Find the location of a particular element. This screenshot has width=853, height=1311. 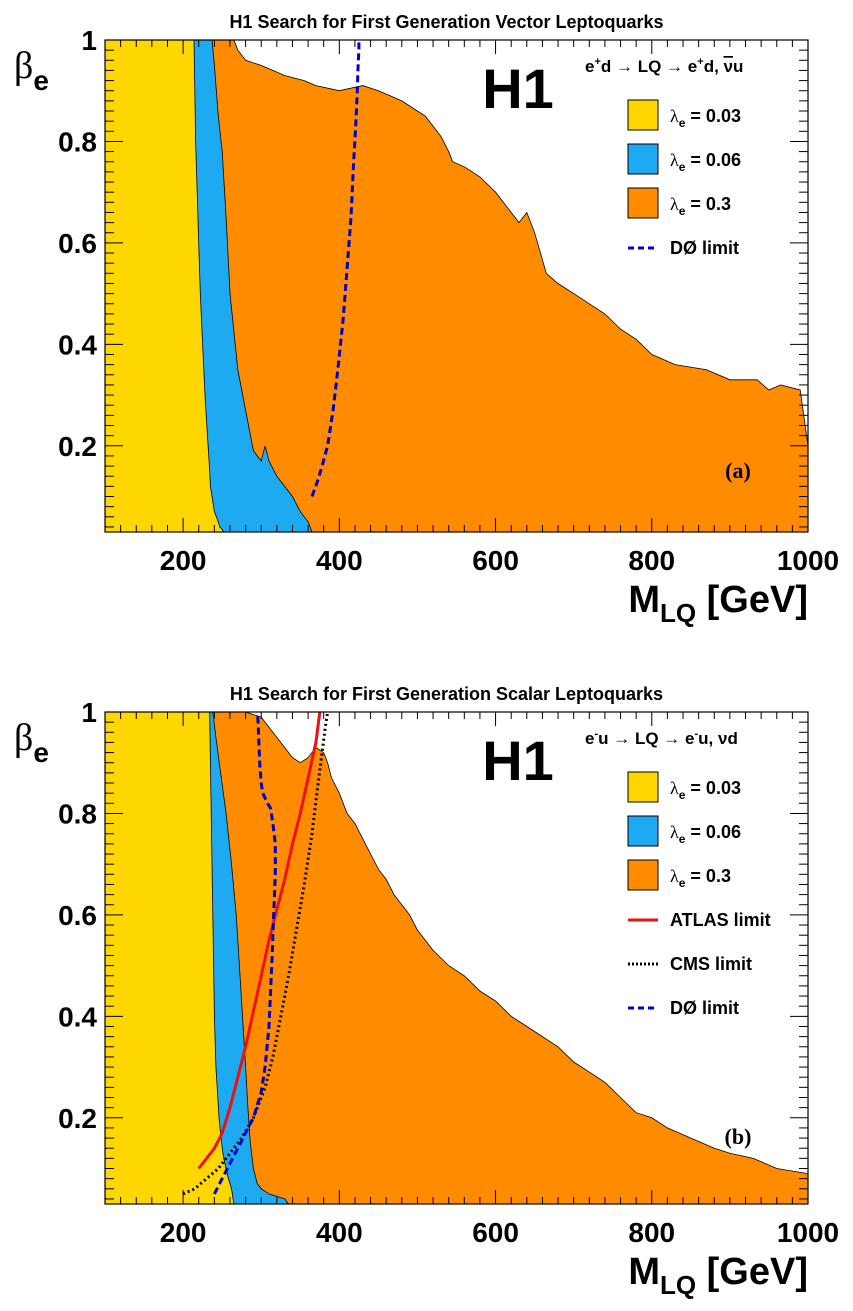

process-post: u, νd is located at coordinates (718, 738).